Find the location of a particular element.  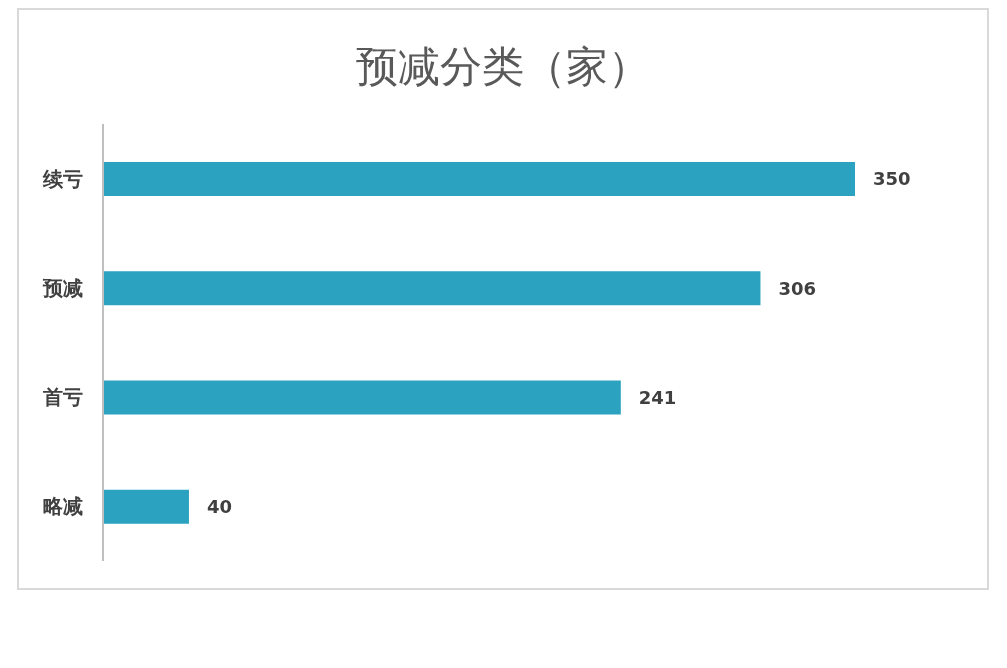

y-tick-label: 续亏 is located at coordinates (62, 178).